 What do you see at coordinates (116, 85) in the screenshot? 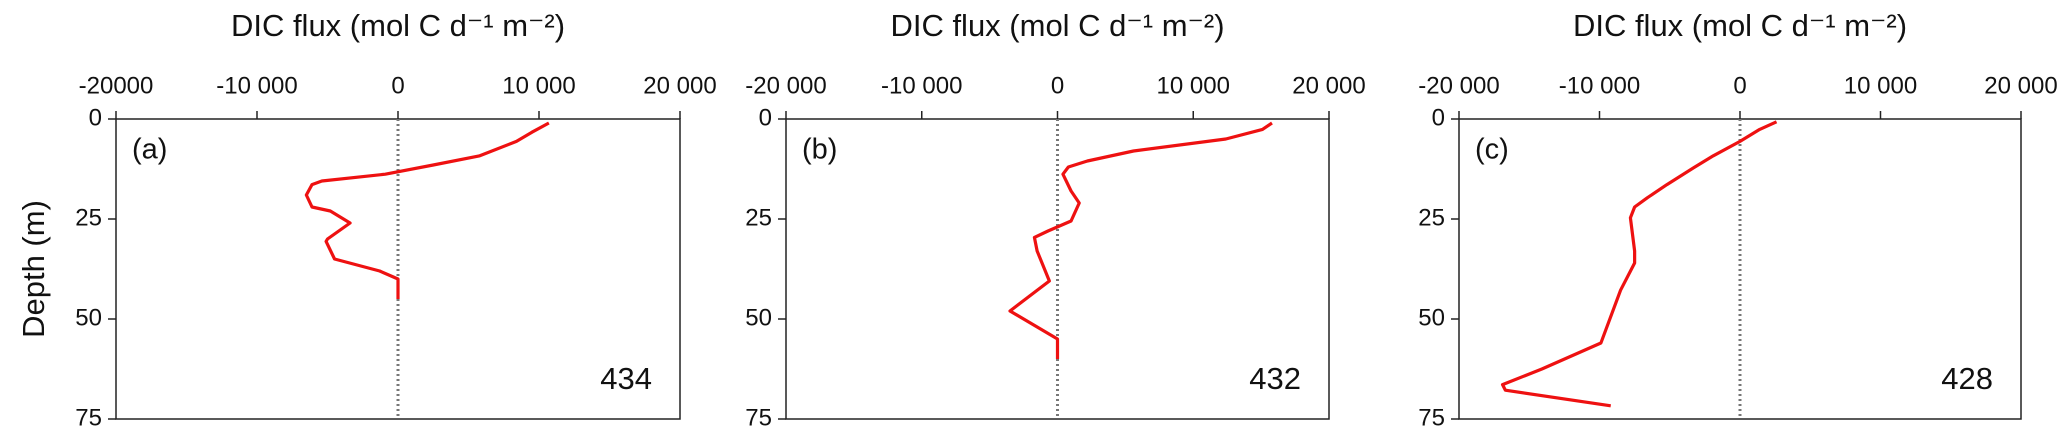
I see `x-tick-label: -20000` at bounding box center [116, 85].